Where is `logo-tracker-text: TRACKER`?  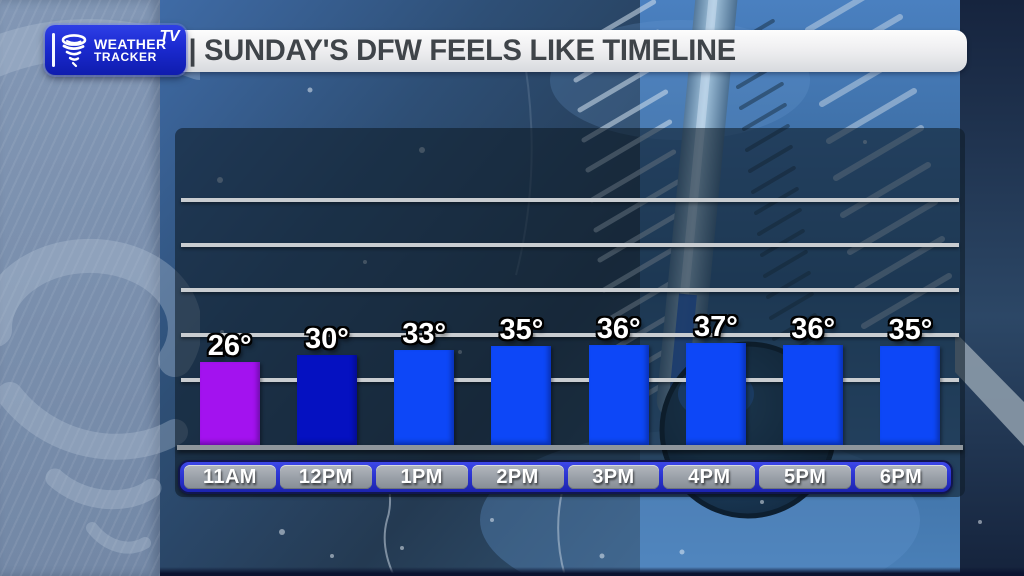 logo-tracker-text: TRACKER is located at coordinates (125, 57).